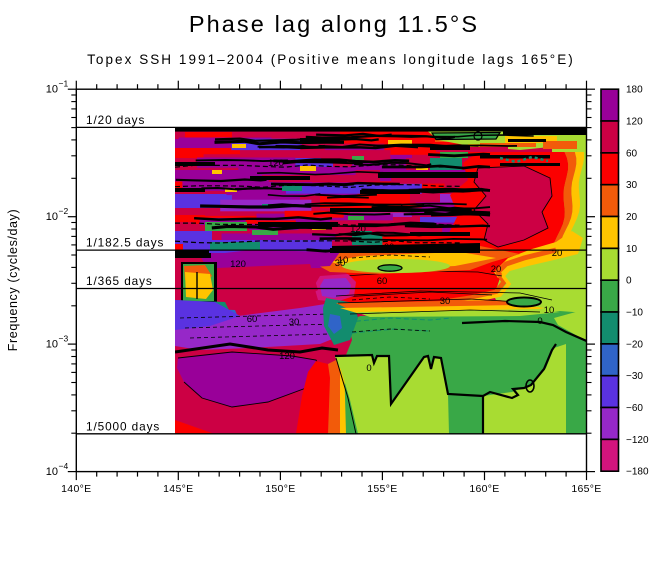  Describe the element at coordinates (484, 489) in the screenshot. I see `svg-text: 160°E` at that location.